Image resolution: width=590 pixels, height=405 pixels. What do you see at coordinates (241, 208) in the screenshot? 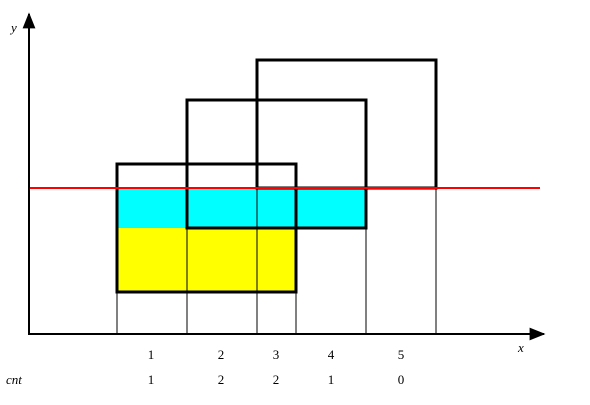
I see `cyan-region` at bounding box center [241, 208].